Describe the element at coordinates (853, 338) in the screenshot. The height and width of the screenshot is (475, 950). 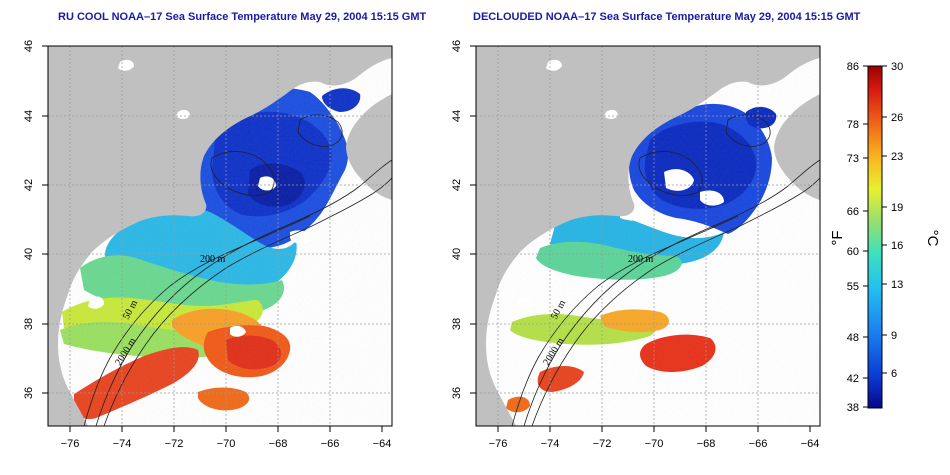
I see `f-tick-label: 48` at that location.